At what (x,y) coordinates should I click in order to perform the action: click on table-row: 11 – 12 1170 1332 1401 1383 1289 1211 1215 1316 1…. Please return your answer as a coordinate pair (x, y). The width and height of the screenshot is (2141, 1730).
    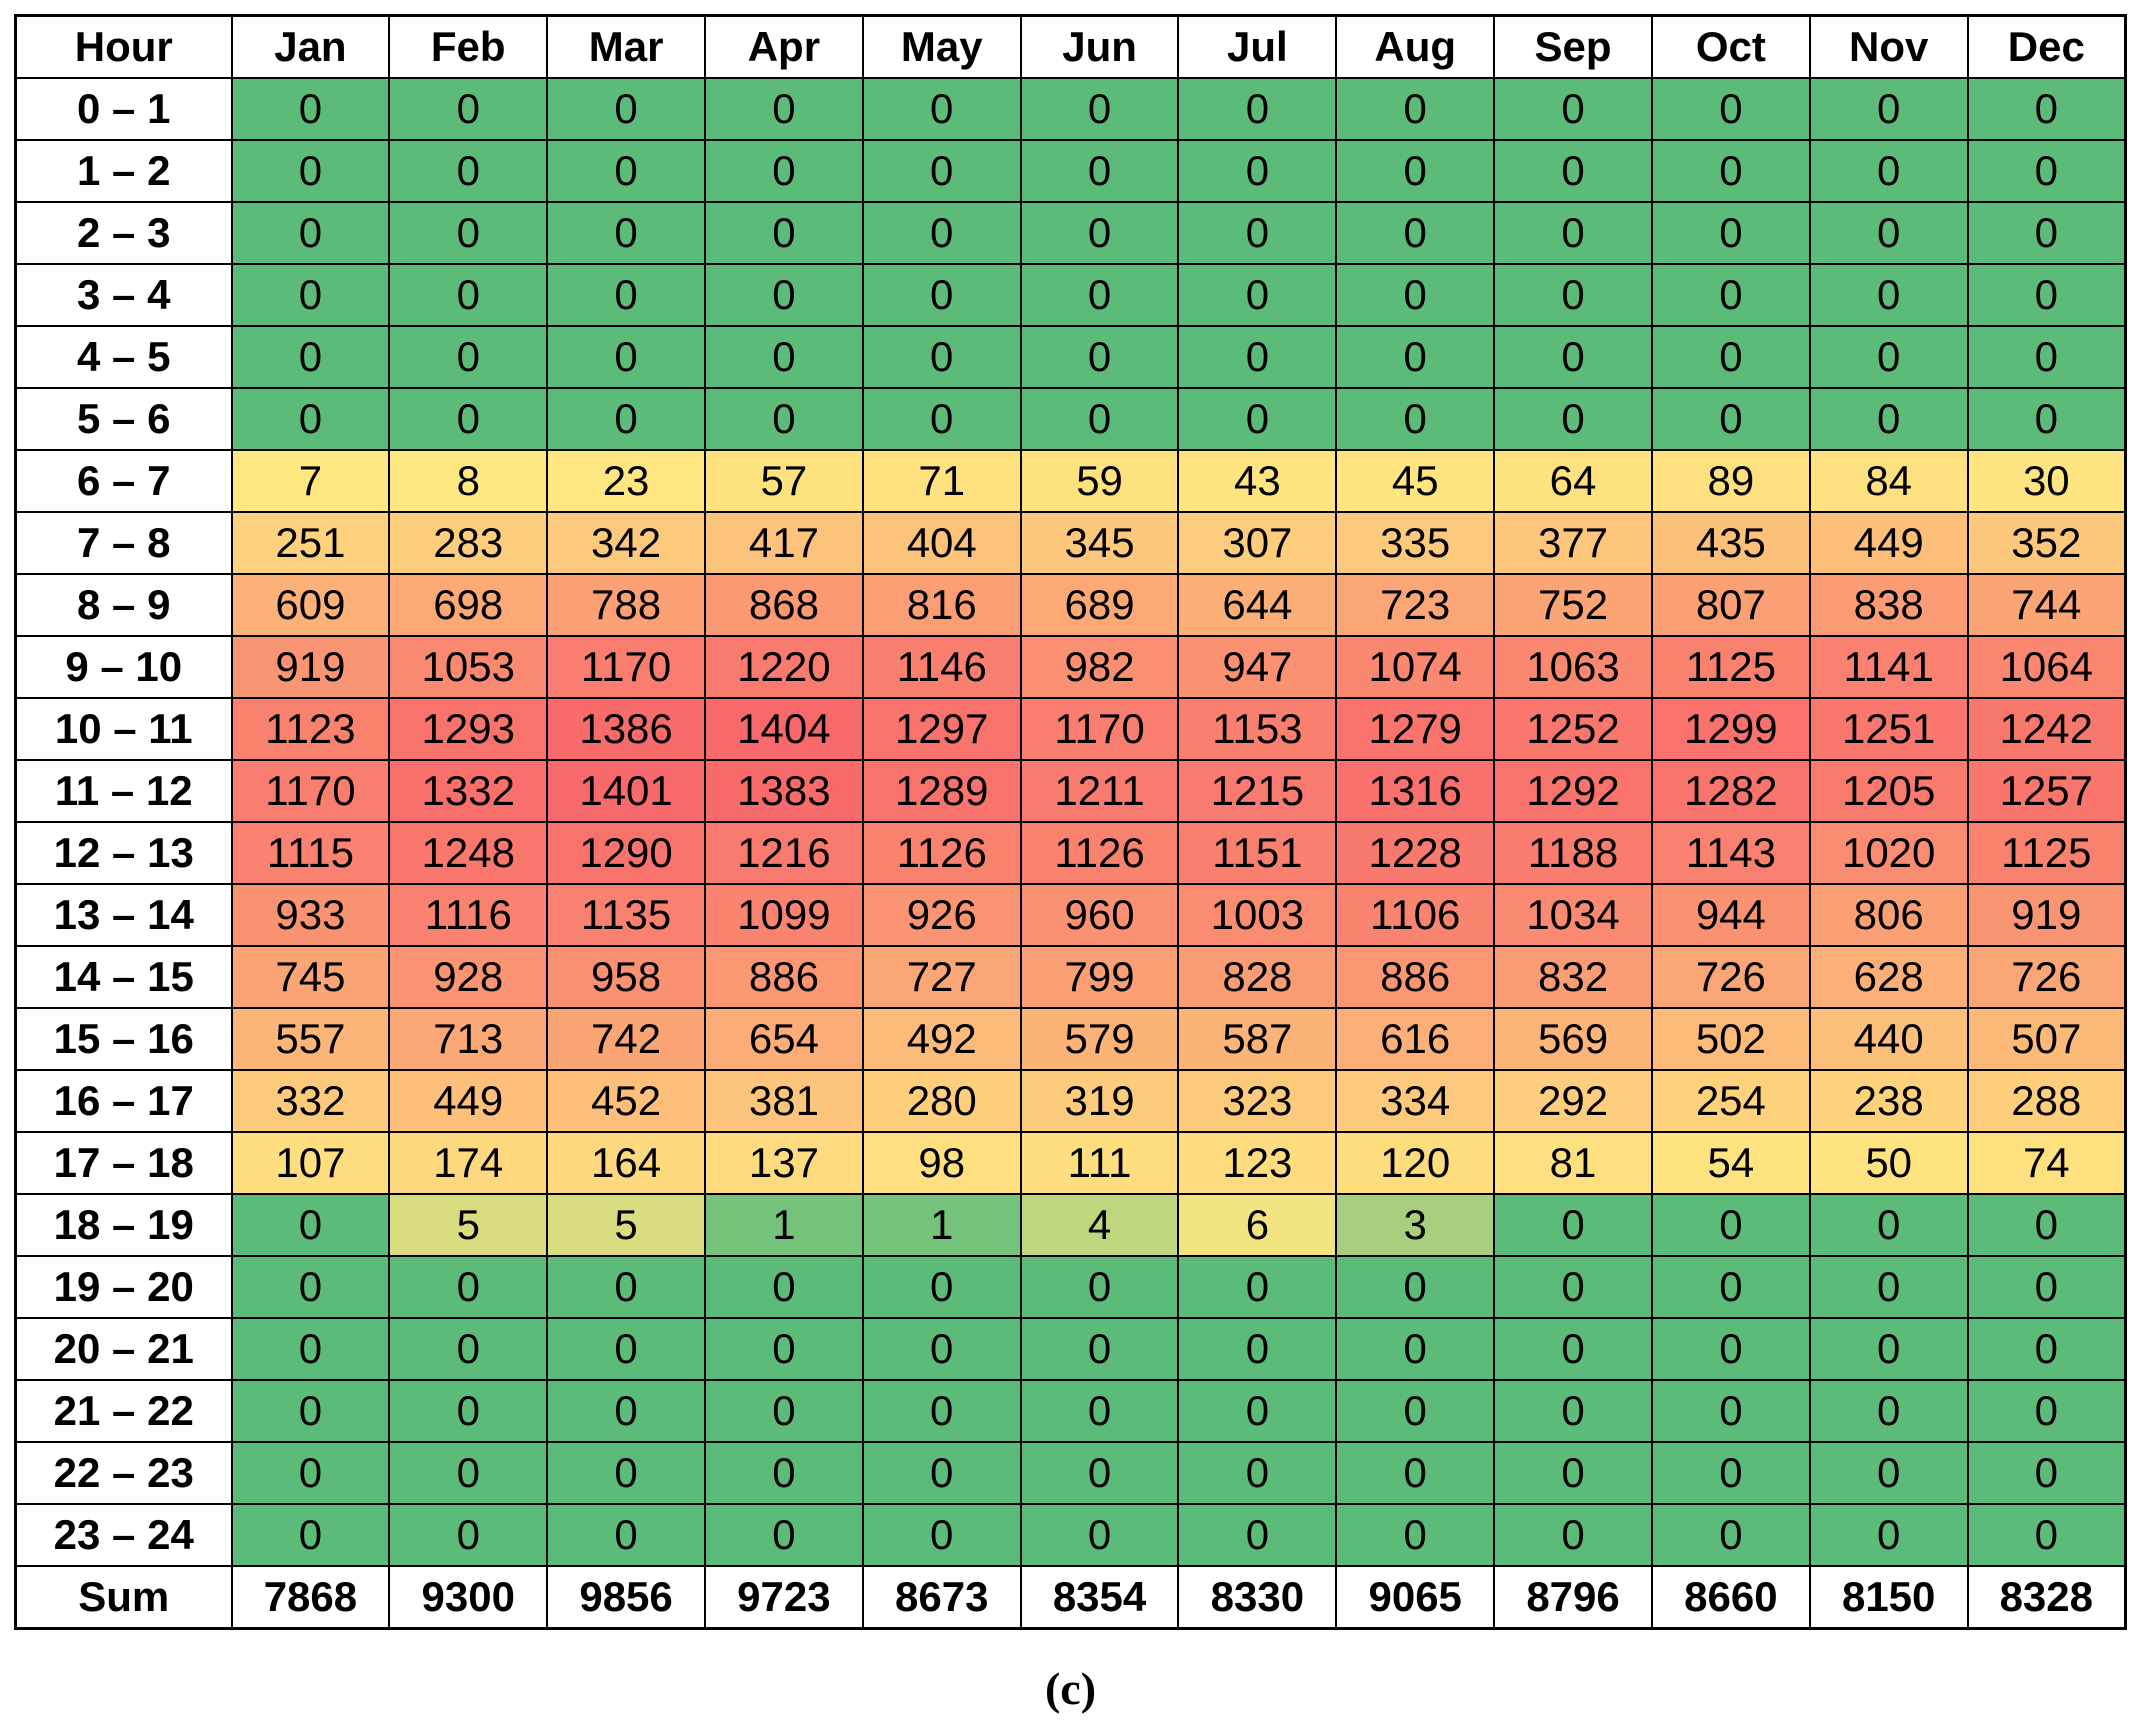
    Looking at the image, I should click on (1070, 791).